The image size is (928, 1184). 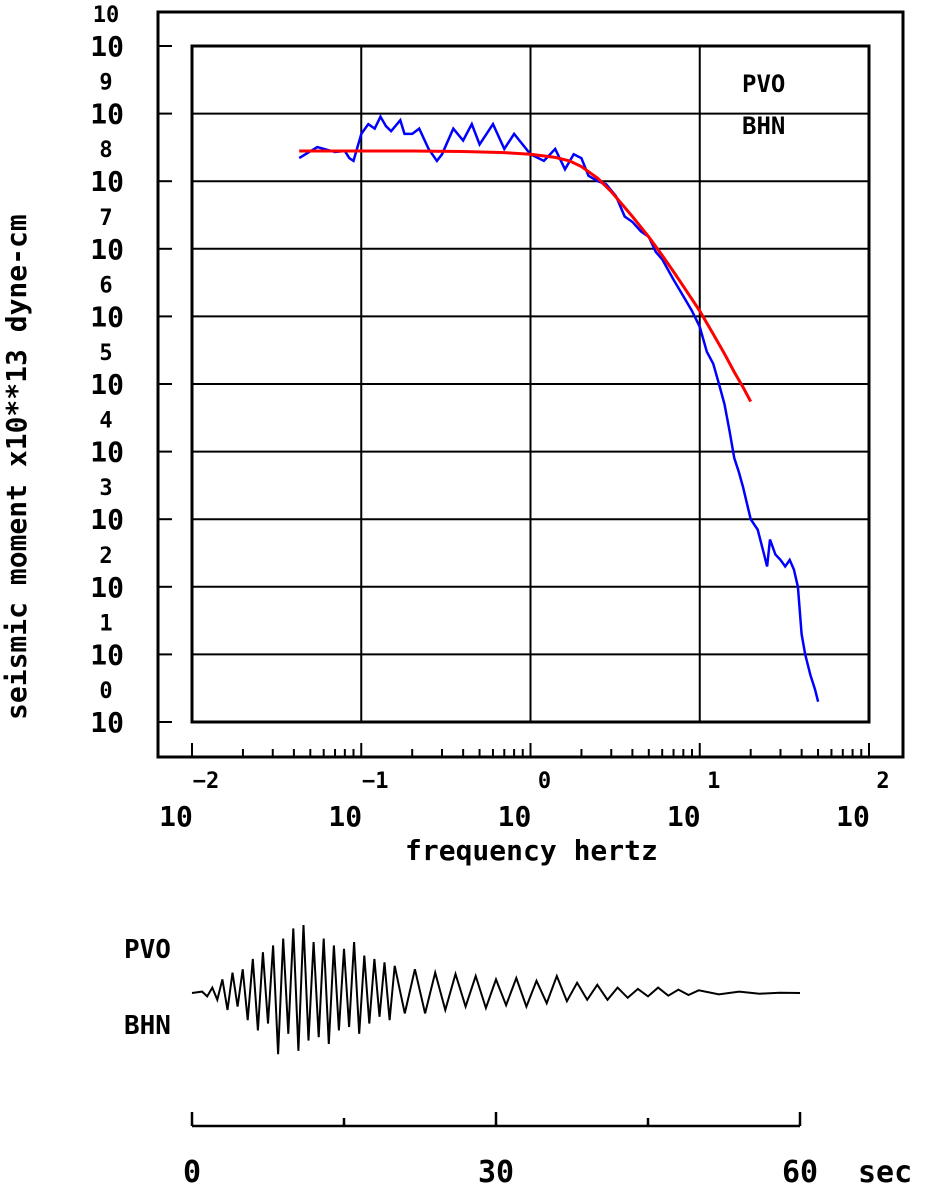 I want to click on y-tick-exponent: 7, so click(x=105, y=218).